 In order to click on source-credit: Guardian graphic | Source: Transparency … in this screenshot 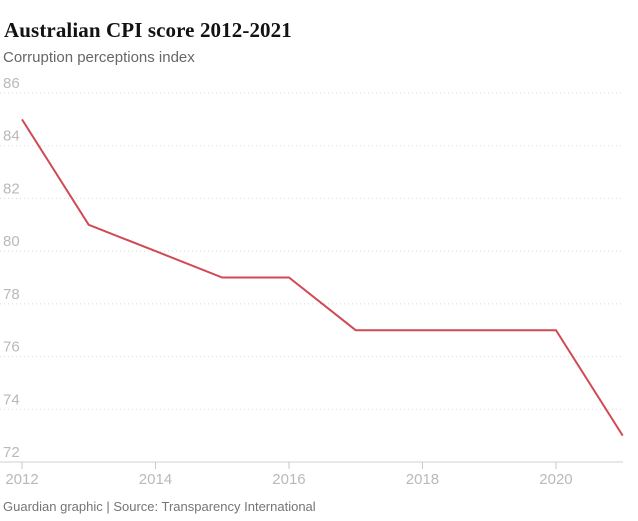, I will do `click(159, 506)`.